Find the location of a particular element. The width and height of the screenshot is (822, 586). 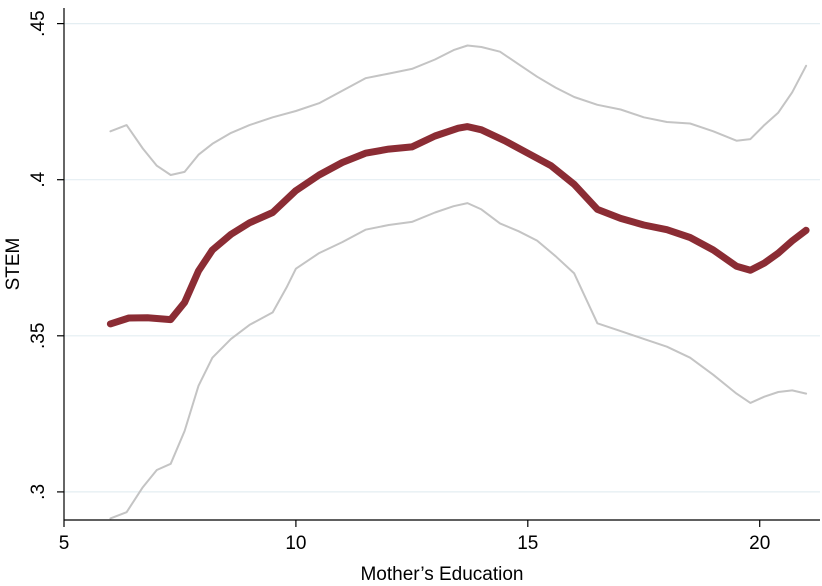

x-tick-label: 5 is located at coordinates (64, 543).